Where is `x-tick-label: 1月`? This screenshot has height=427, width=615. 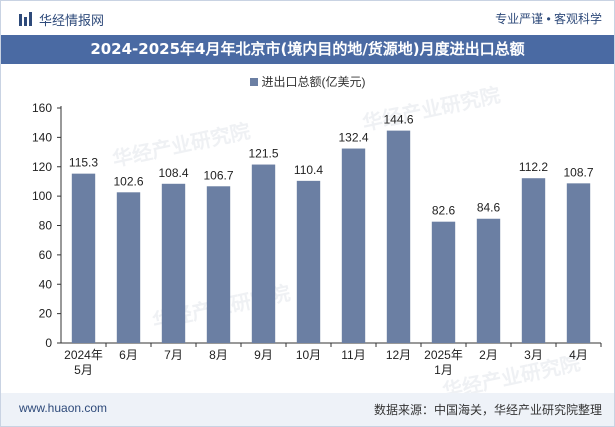 x-tick-label: 1月 is located at coordinates (443, 370).